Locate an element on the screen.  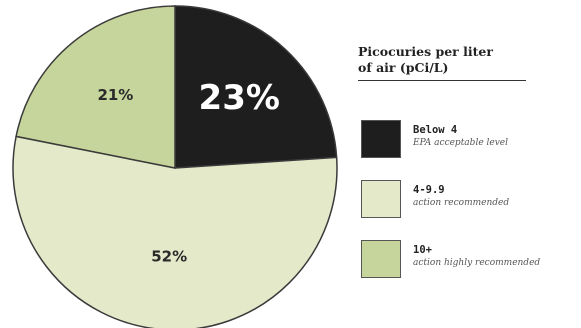
legend-desc-10-plus: action highly recommended is located at coordinates (477, 263).